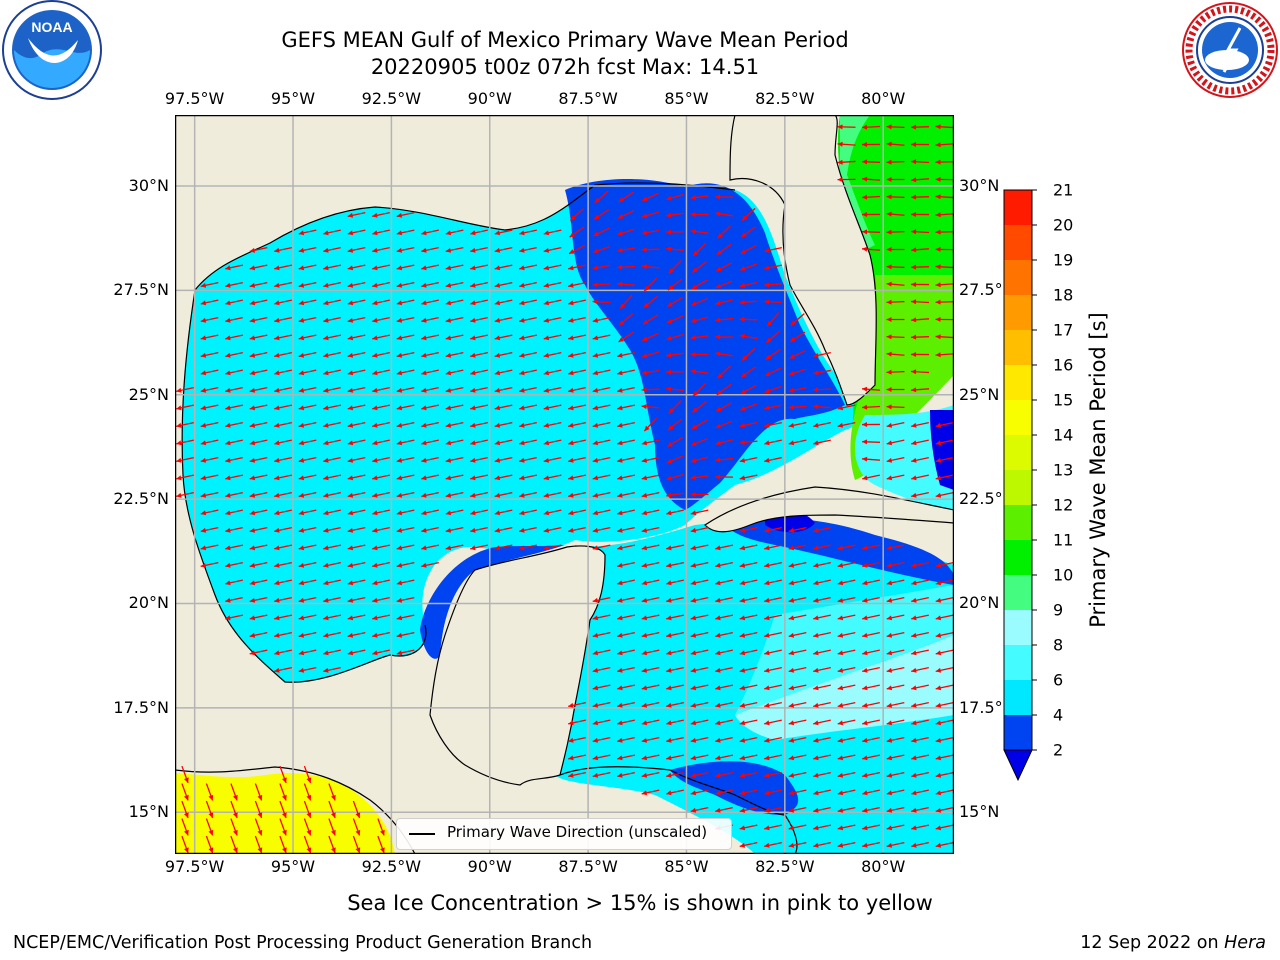 The height and width of the screenshot is (960, 1280). I want to click on latitude-tick-label: 20°N, so click(979, 603).